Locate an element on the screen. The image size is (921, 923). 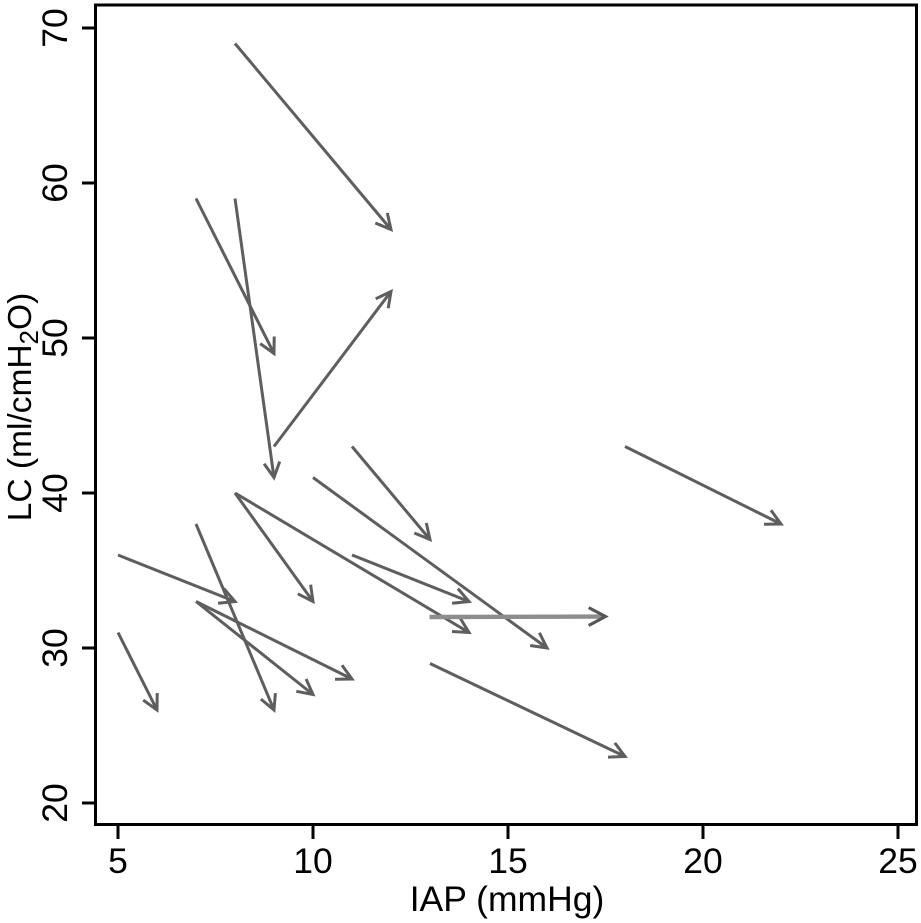
svg-text: 30 is located at coordinates (55, 648).